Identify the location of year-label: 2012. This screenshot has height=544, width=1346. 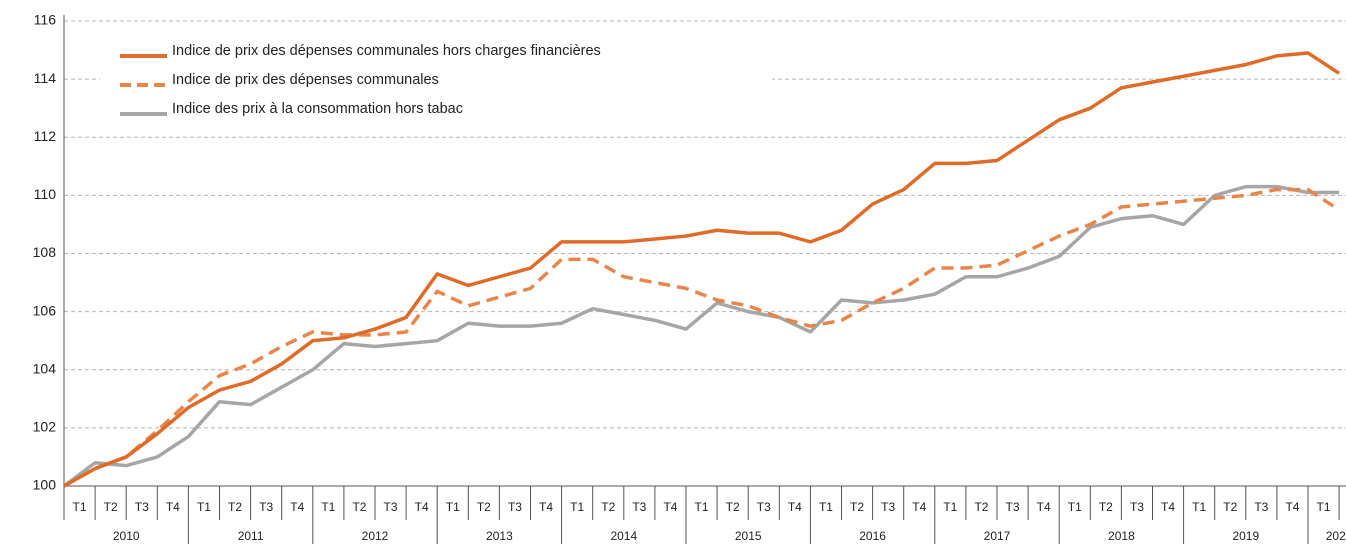
(375, 536).